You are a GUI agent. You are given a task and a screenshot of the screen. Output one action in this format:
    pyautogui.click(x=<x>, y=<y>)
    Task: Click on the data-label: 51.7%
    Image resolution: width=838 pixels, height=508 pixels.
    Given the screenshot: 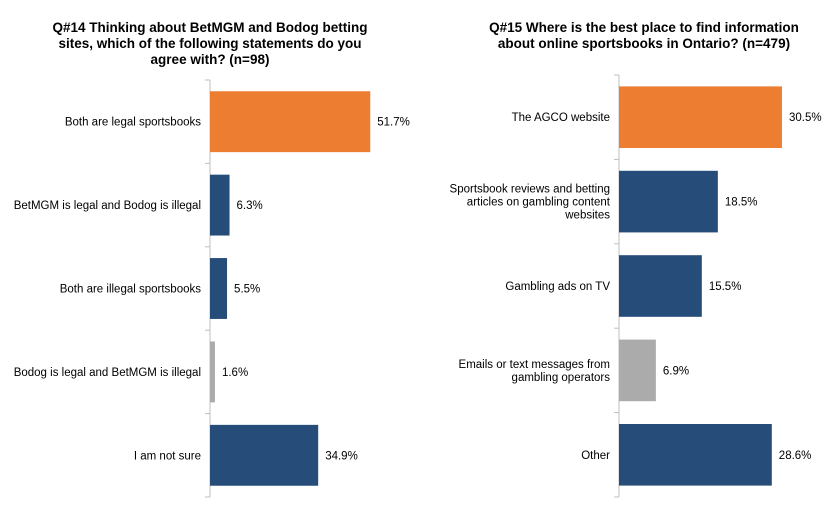 What is the action you would take?
    pyautogui.click(x=393, y=123)
    